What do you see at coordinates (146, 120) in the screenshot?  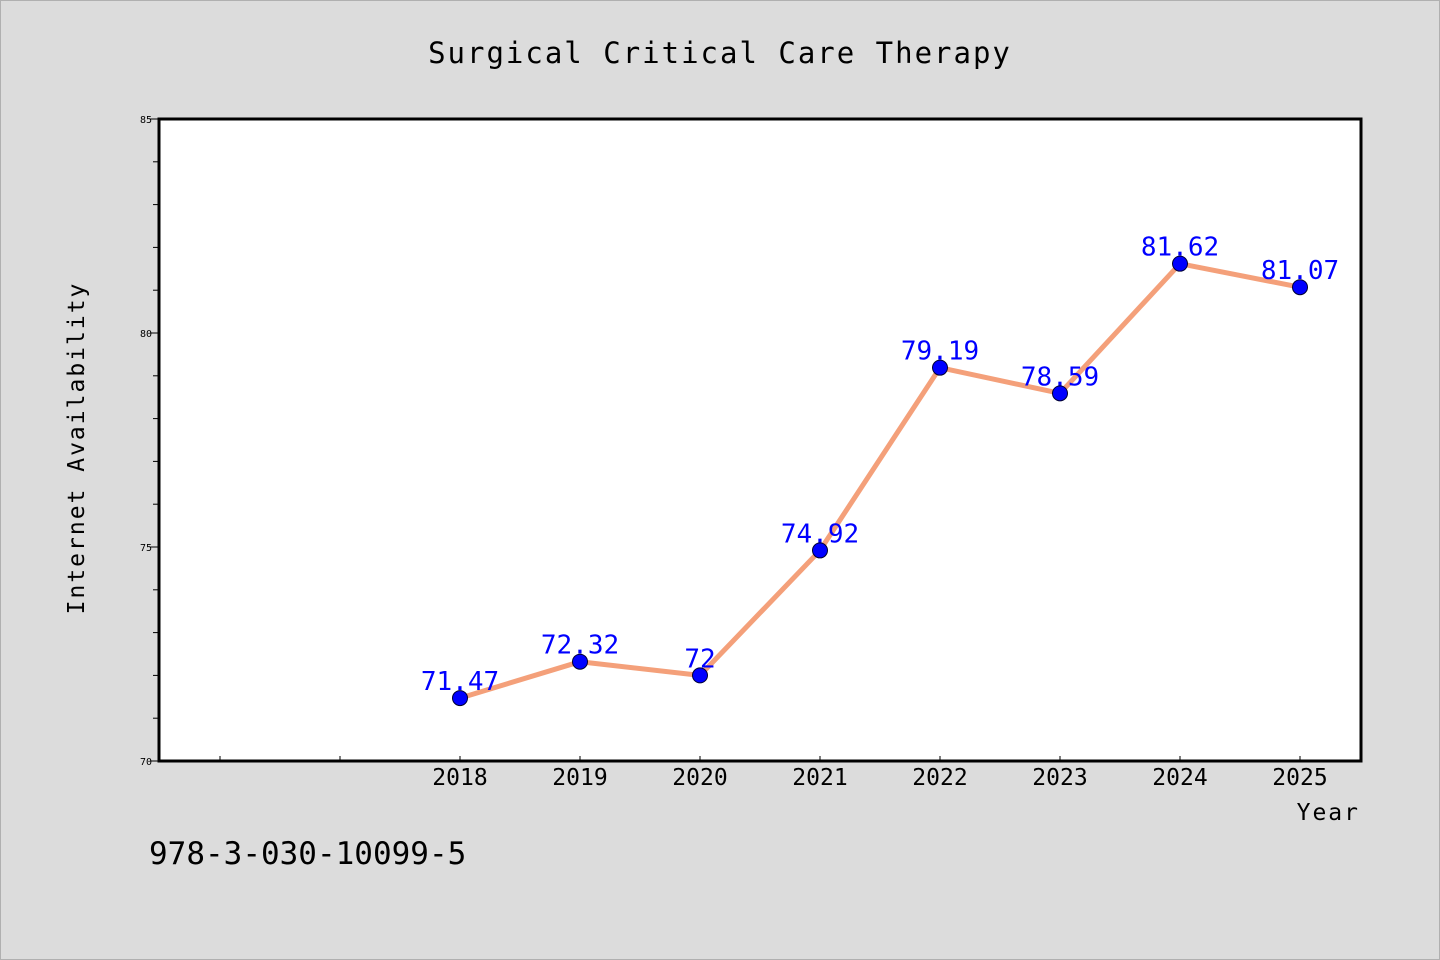 I see `y-tick-label: 85` at bounding box center [146, 120].